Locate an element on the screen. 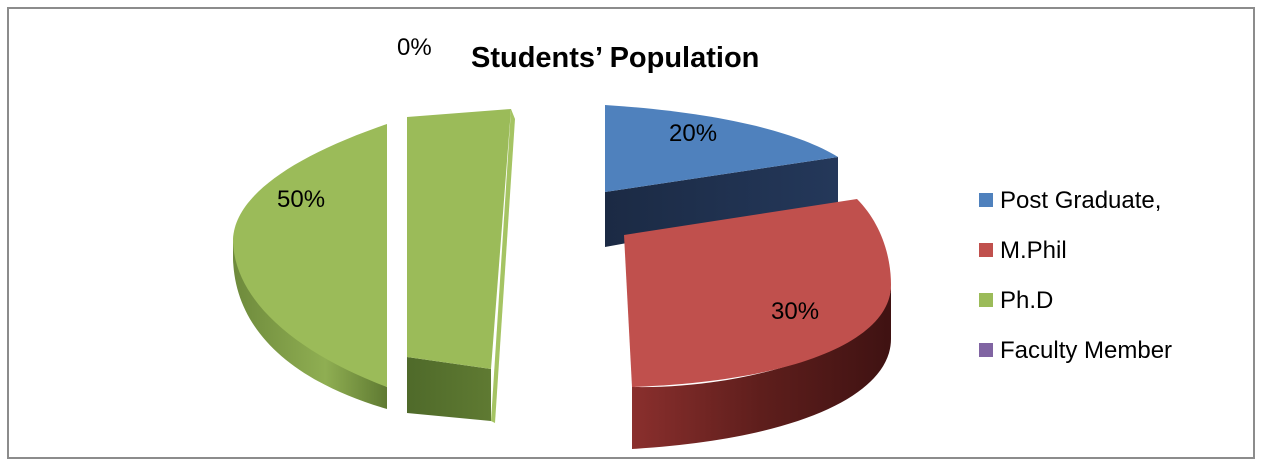 The height and width of the screenshot is (468, 1265). legend-swatch-ph-d is located at coordinates (986, 300).